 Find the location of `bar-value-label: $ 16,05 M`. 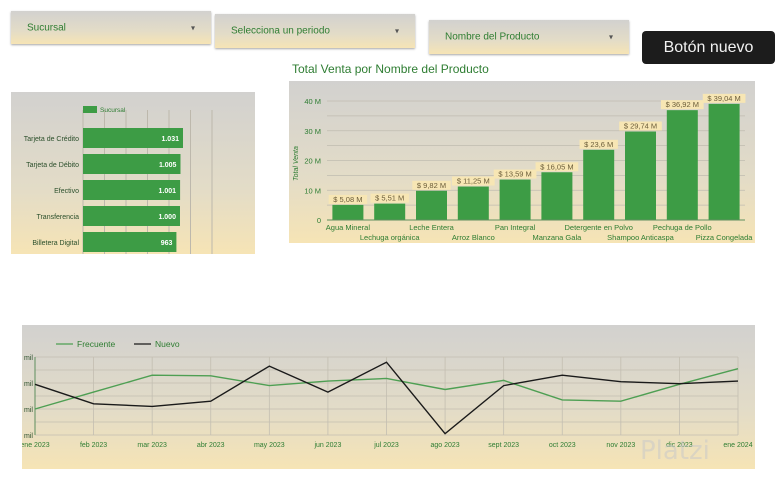

bar-value-label: $ 16,05 M is located at coordinates (556, 166).